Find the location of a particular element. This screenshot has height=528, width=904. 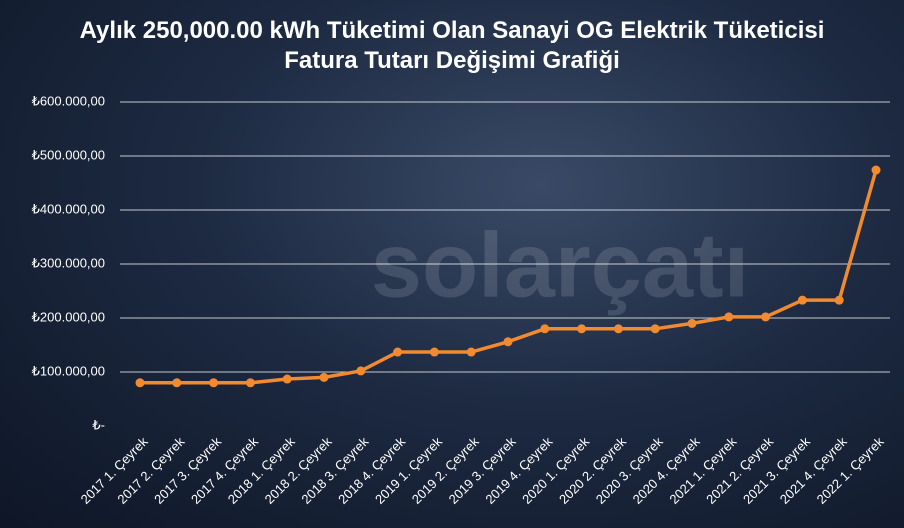

y-tick-label: ₺- is located at coordinates (98, 424).